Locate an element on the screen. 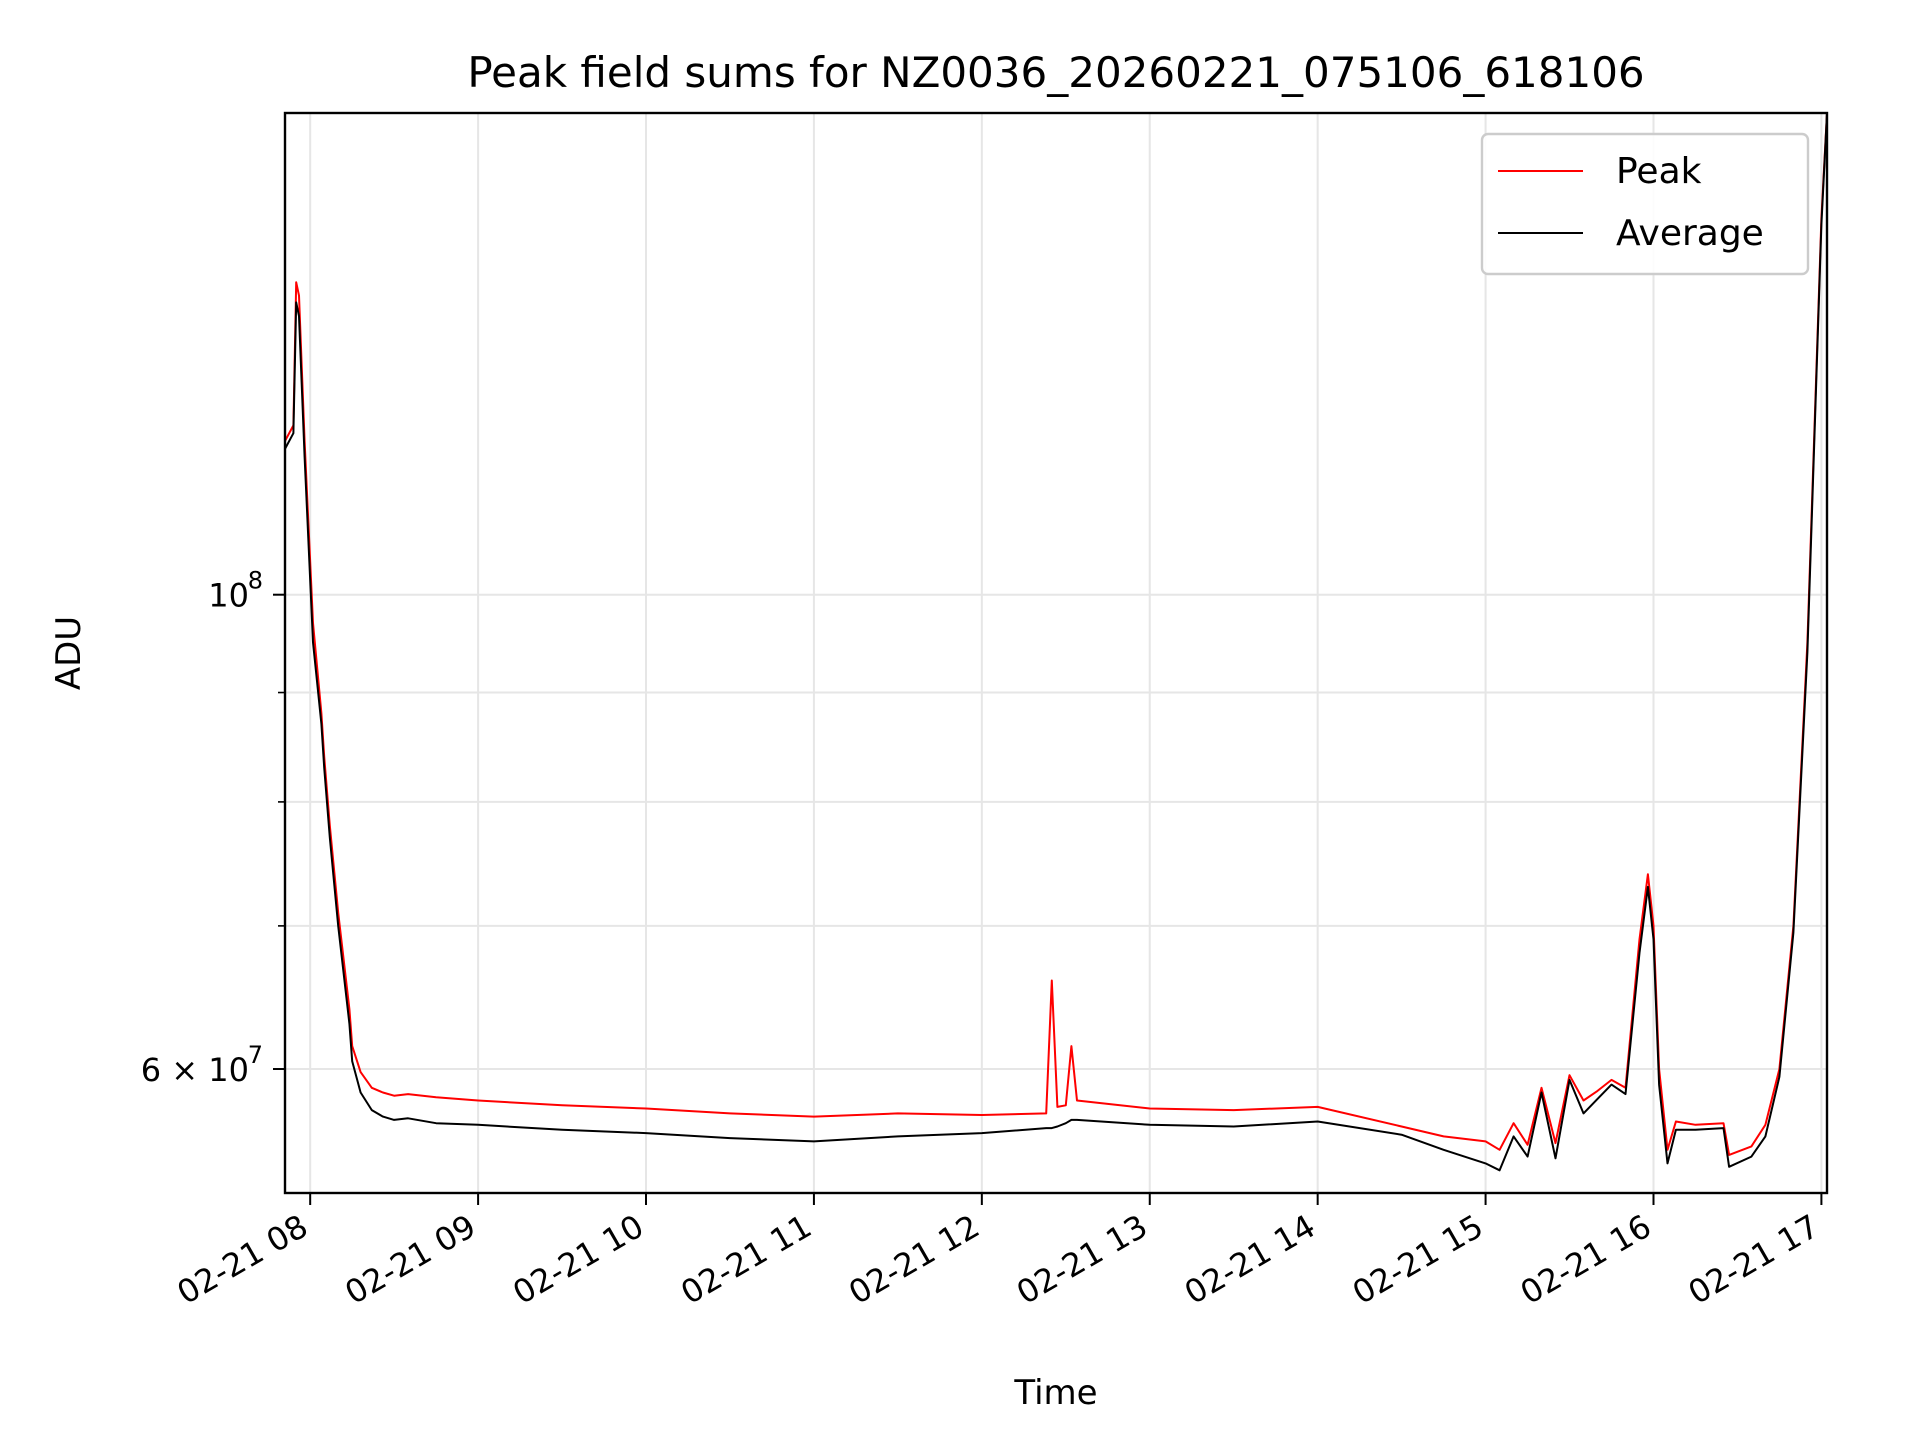 Image resolution: width=1920 pixels, height=1444 pixels. y-tick-label: 76 × 10 is located at coordinates (202, 1065).